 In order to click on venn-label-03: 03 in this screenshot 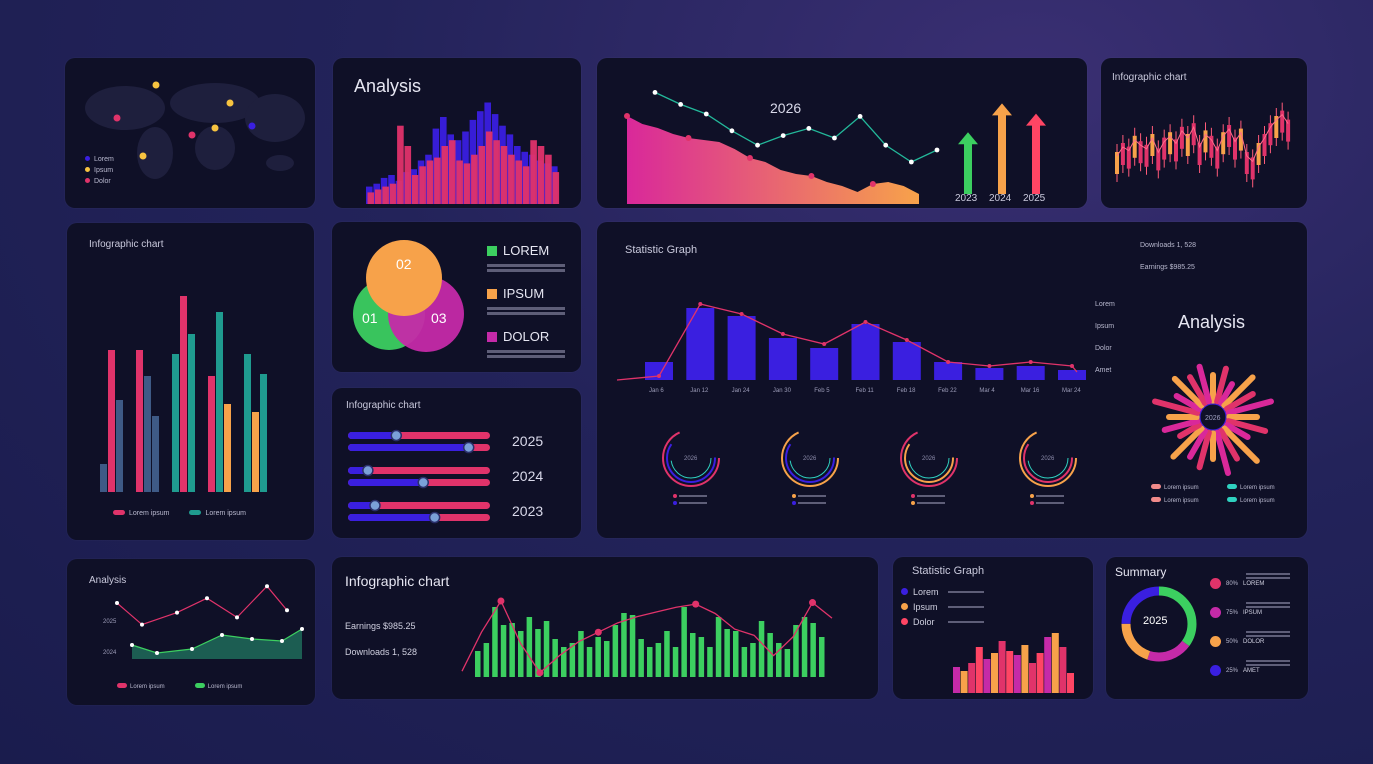, I will do `click(439, 318)`.